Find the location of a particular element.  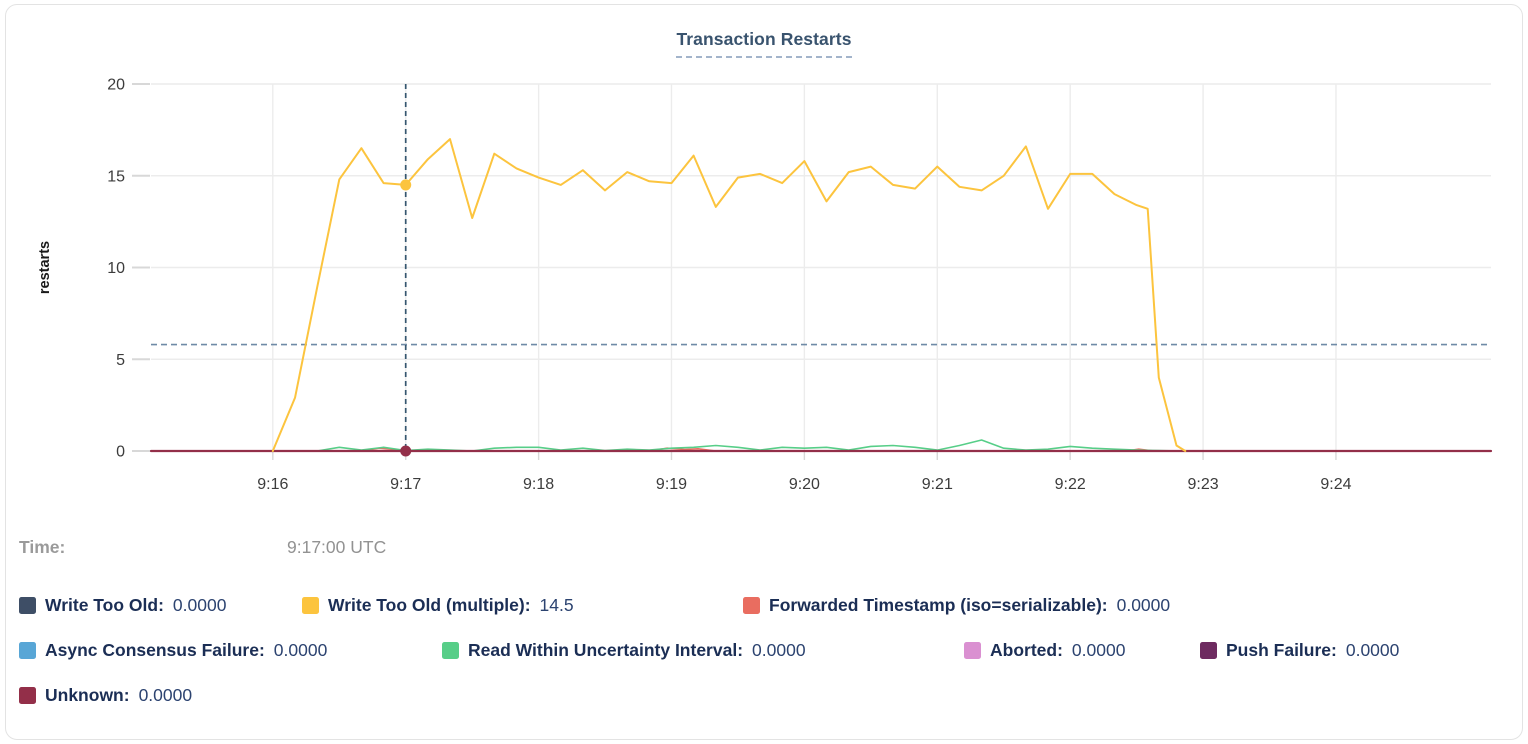

y-tick-label: 10 is located at coordinates (116, 268).